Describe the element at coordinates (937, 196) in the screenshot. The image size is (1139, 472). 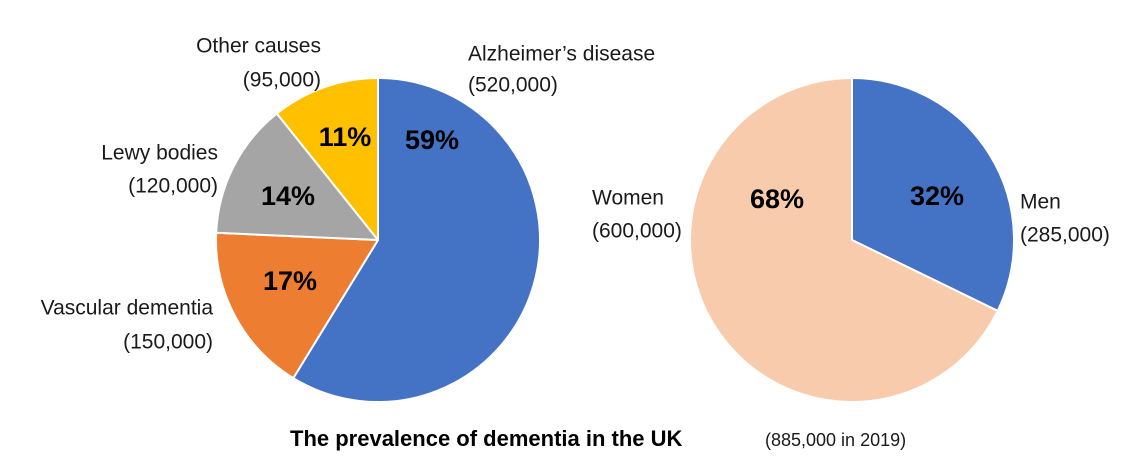
I see `percent-label-men: 32%` at that location.